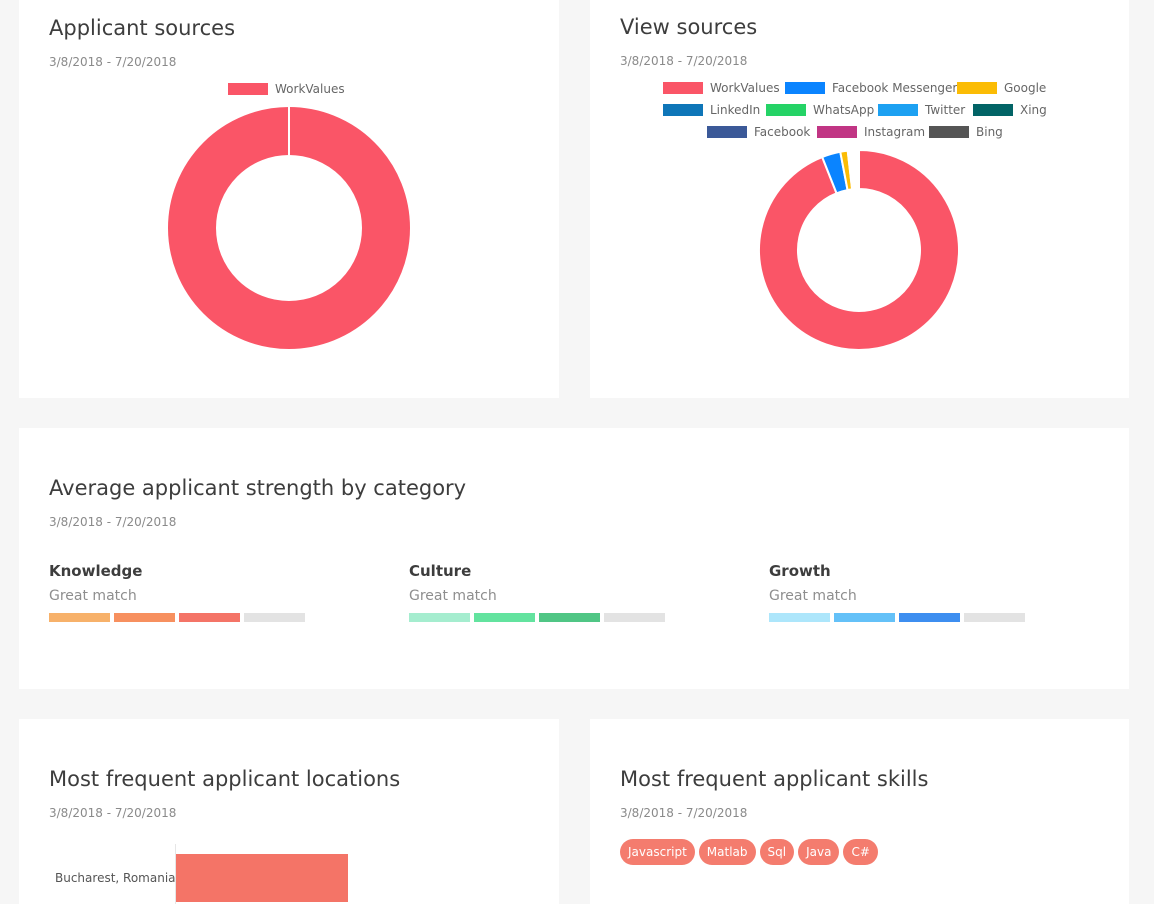  I want to click on locations-bar-chart, so click(261, 874).